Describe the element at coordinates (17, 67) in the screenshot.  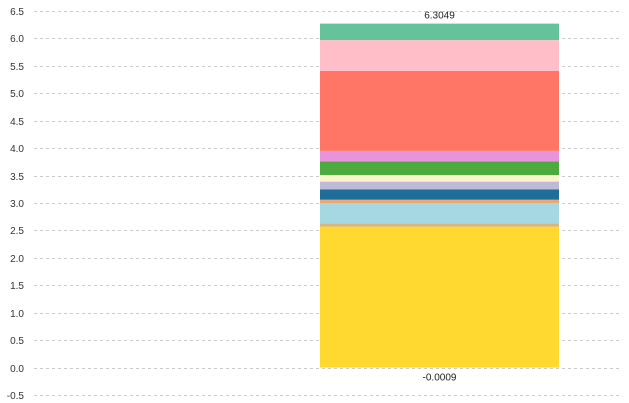
I see `y-tick-label: 5.5` at that location.